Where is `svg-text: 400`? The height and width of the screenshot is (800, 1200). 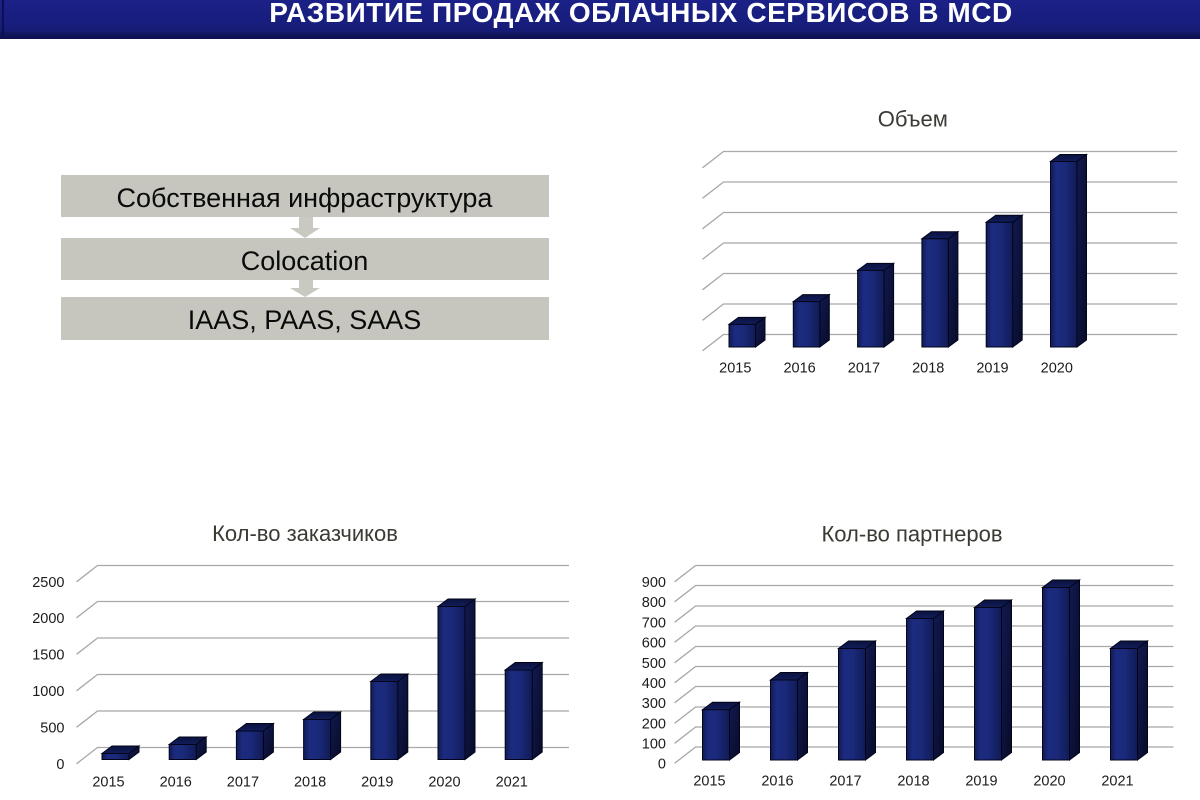
svg-text: 400 is located at coordinates (654, 684).